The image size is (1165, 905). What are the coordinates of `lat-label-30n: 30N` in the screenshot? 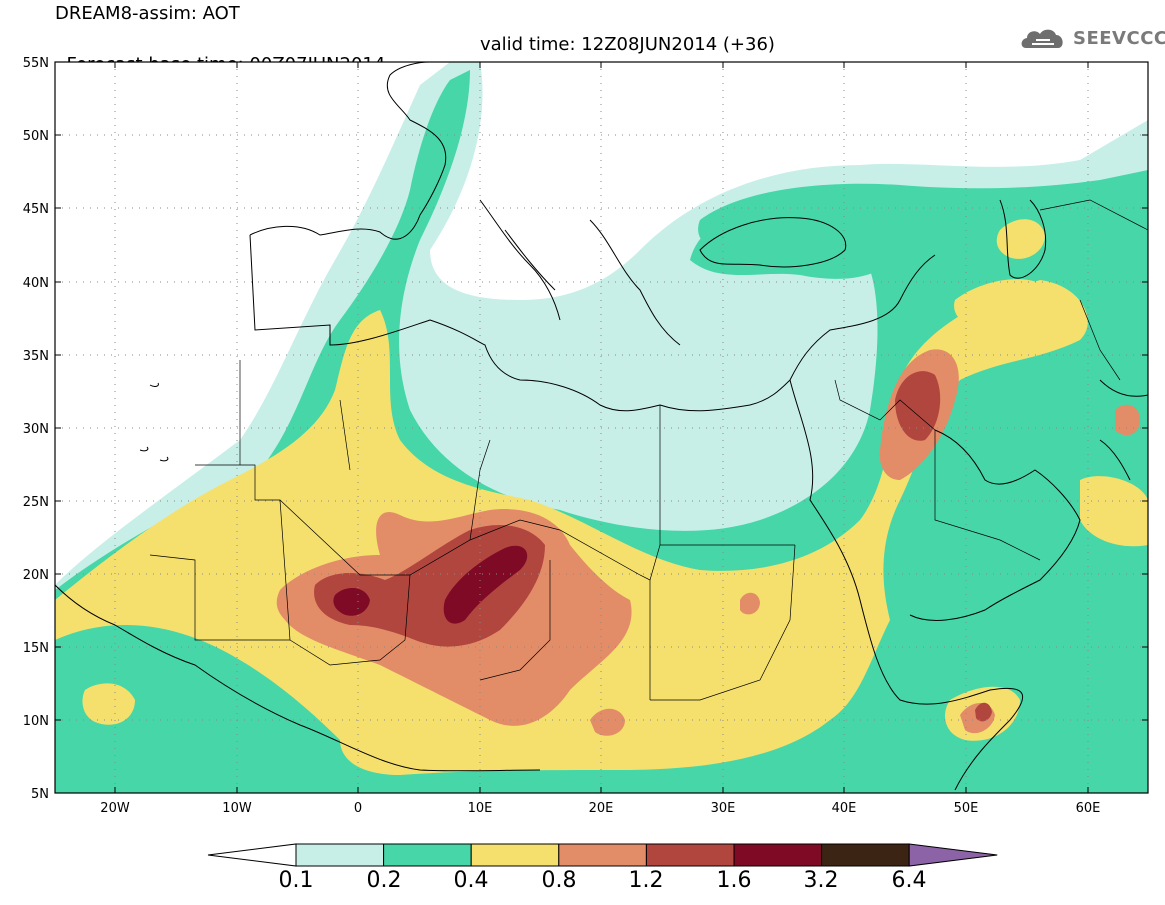 It's located at (36, 429).